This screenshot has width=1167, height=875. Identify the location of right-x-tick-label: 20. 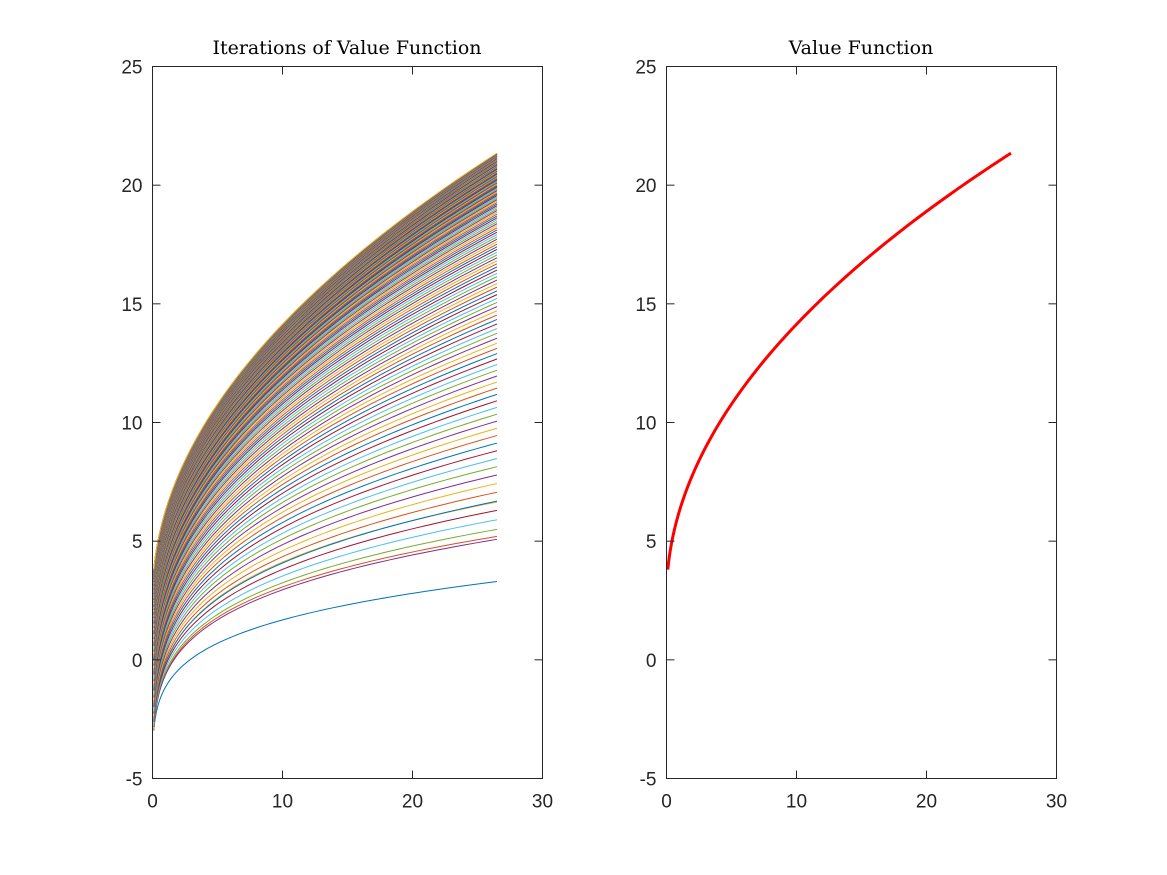
(926, 802).